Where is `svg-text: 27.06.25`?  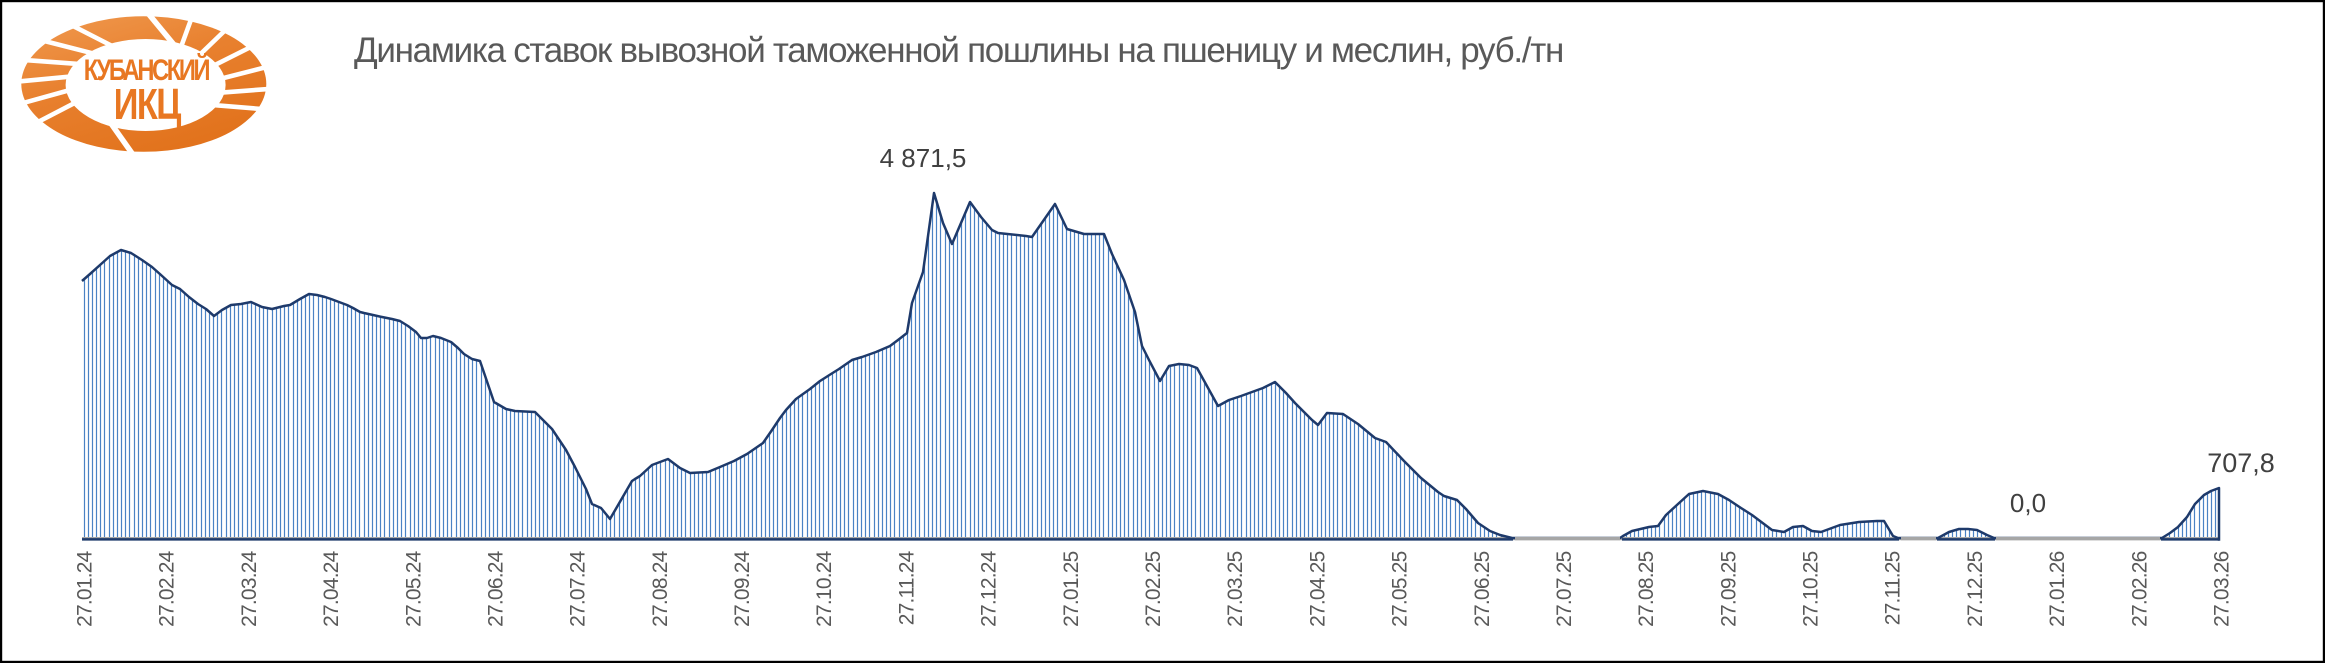
svg-text: 27.06.25 is located at coordinates (1482, 588).